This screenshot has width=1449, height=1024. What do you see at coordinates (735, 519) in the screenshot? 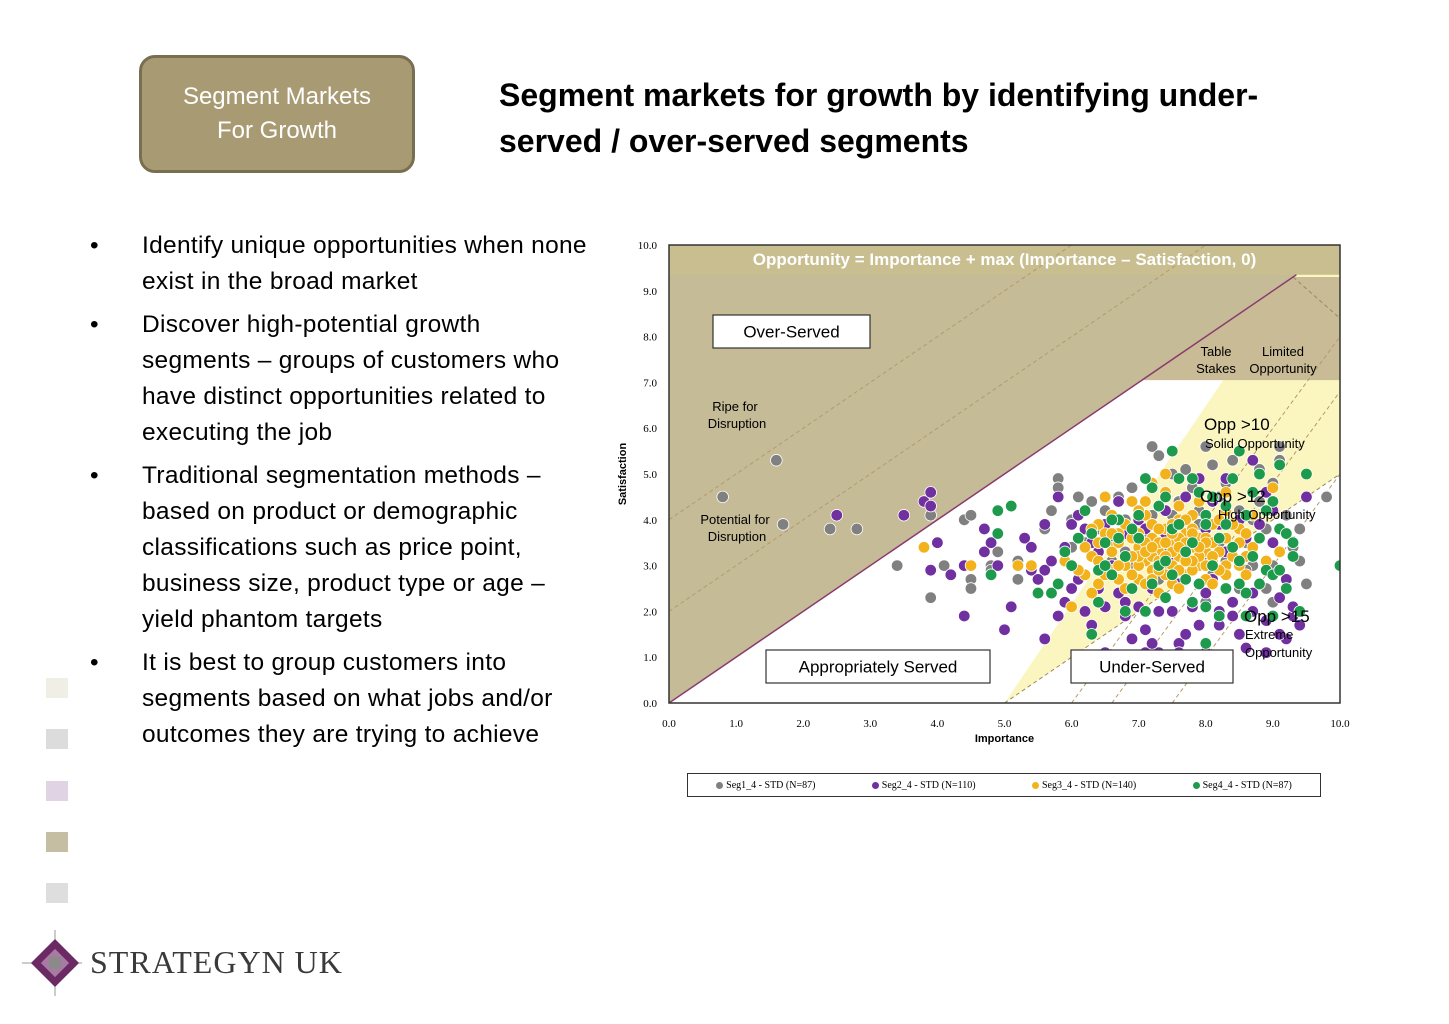
I see `potential-label-1: Potential for` at bounding box center [735, 519].